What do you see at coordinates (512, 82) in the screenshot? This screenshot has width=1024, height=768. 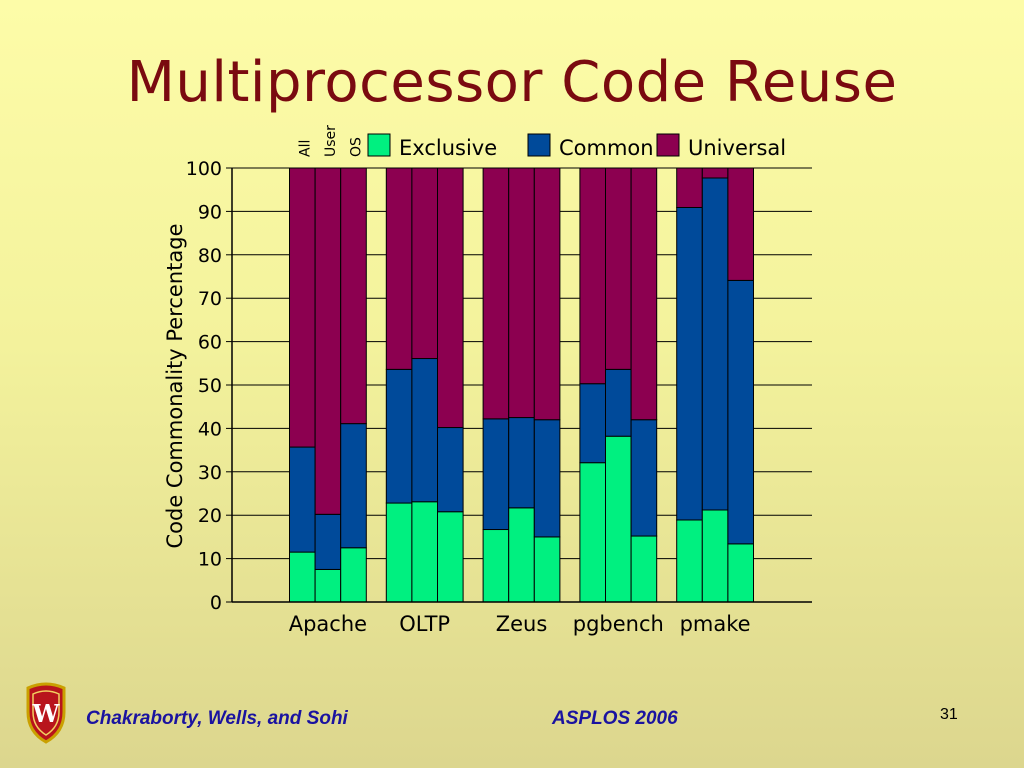 I see `slide-title: Multiprocessor Code Reuse` at bounding box center [512, 82].